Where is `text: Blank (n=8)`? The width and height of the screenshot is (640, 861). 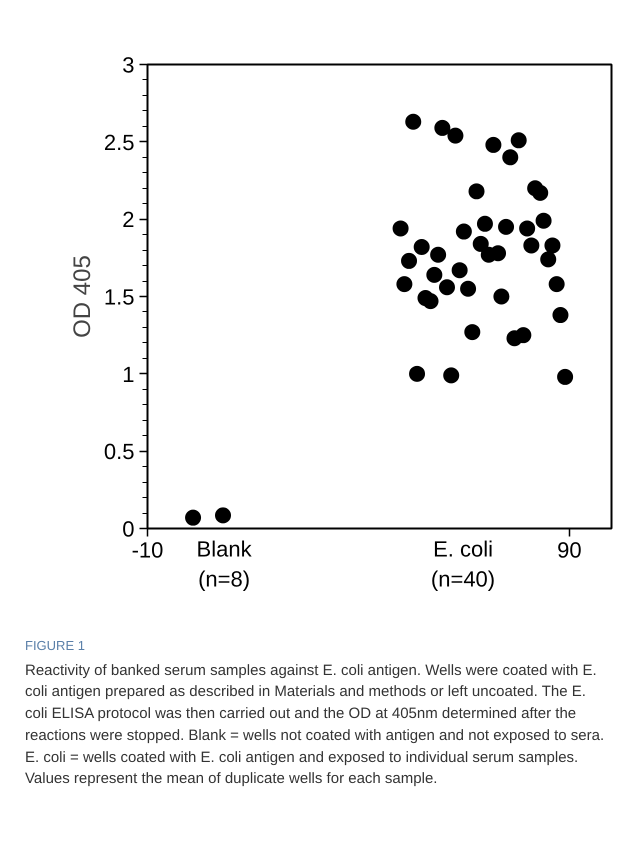 text: Blank (n=8) is located at coordinates (224, 564).